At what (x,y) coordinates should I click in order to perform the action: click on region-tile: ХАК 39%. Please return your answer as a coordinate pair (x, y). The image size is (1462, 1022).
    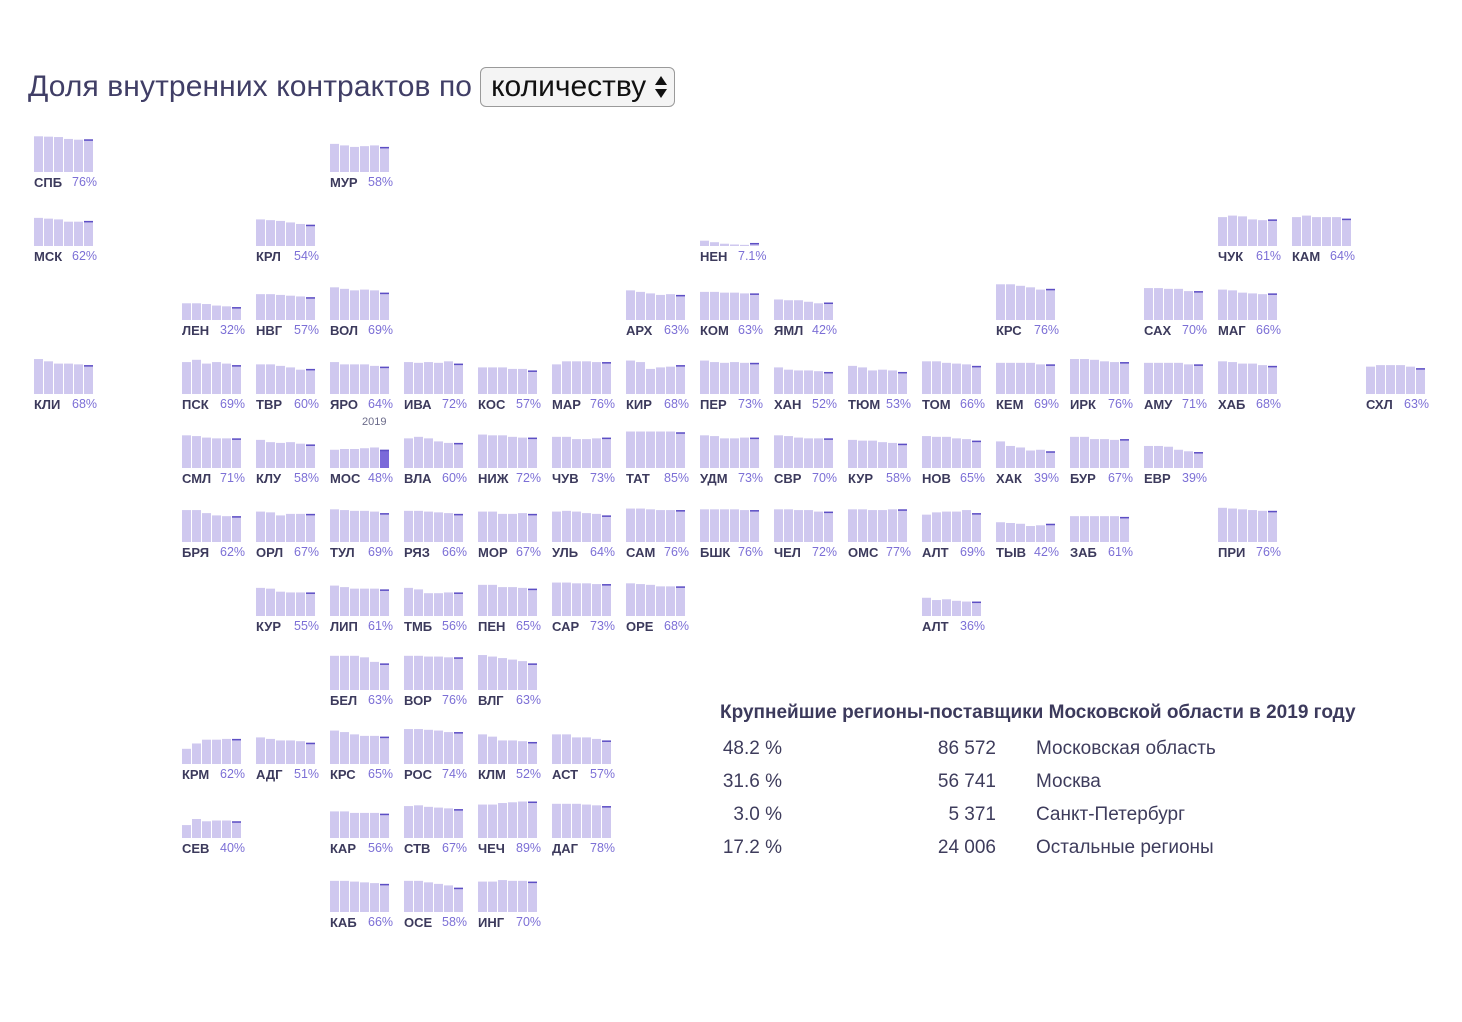
    Looking at the image, I should click on (1029, 458).